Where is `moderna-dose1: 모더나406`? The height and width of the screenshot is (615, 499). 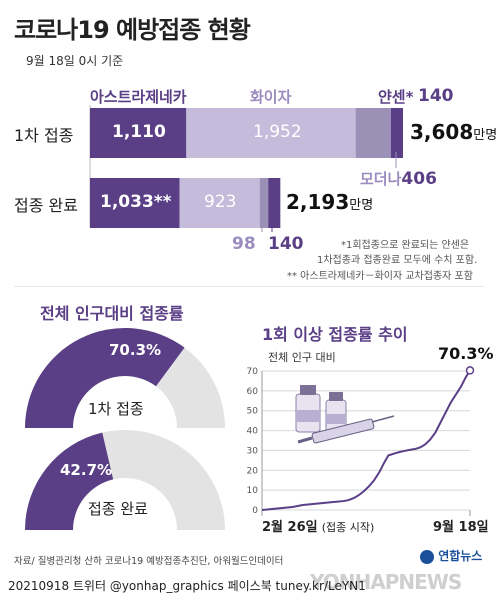 moderna-dose1: 모더나406 is located at coordinates (398, 178).